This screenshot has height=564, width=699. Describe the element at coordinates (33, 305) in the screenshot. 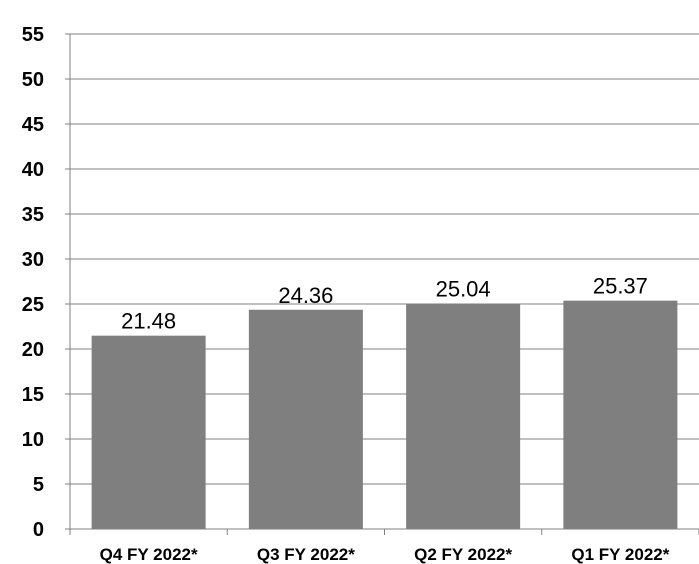

I see `y-tick-label: 25` at that location.